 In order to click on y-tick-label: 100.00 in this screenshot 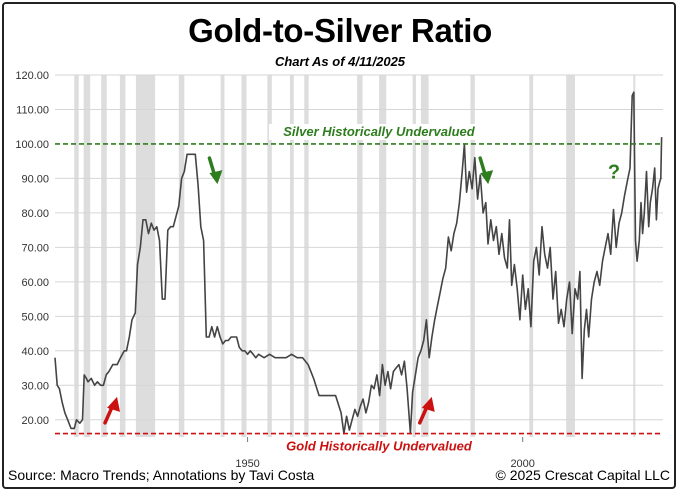, I will do `click(32, 145)`.